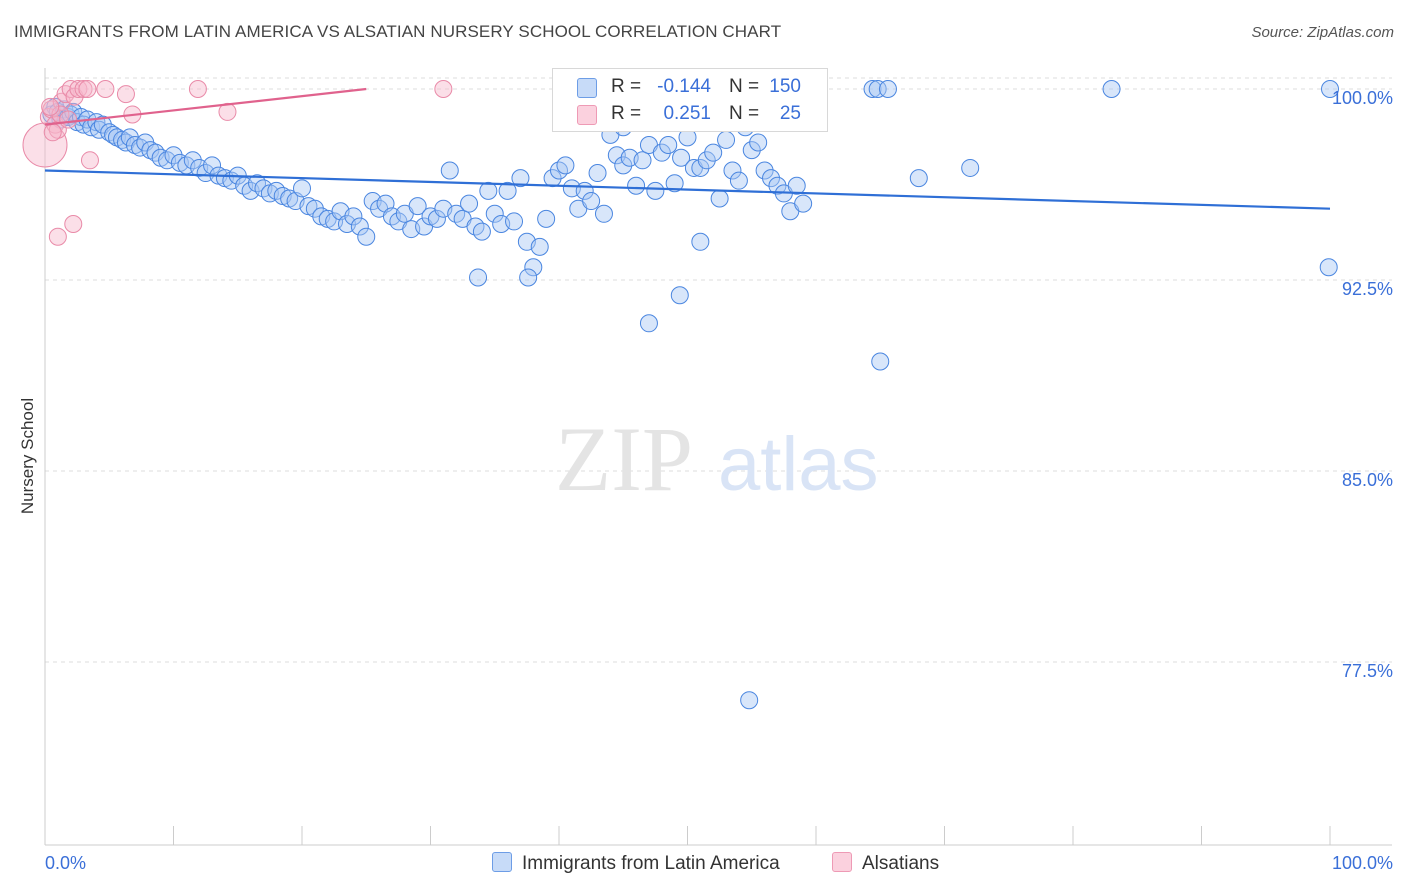 The image size is (1406, 892). I want to click on legend-row-pink: R = 0.251 N = 25, so click(690, 114).